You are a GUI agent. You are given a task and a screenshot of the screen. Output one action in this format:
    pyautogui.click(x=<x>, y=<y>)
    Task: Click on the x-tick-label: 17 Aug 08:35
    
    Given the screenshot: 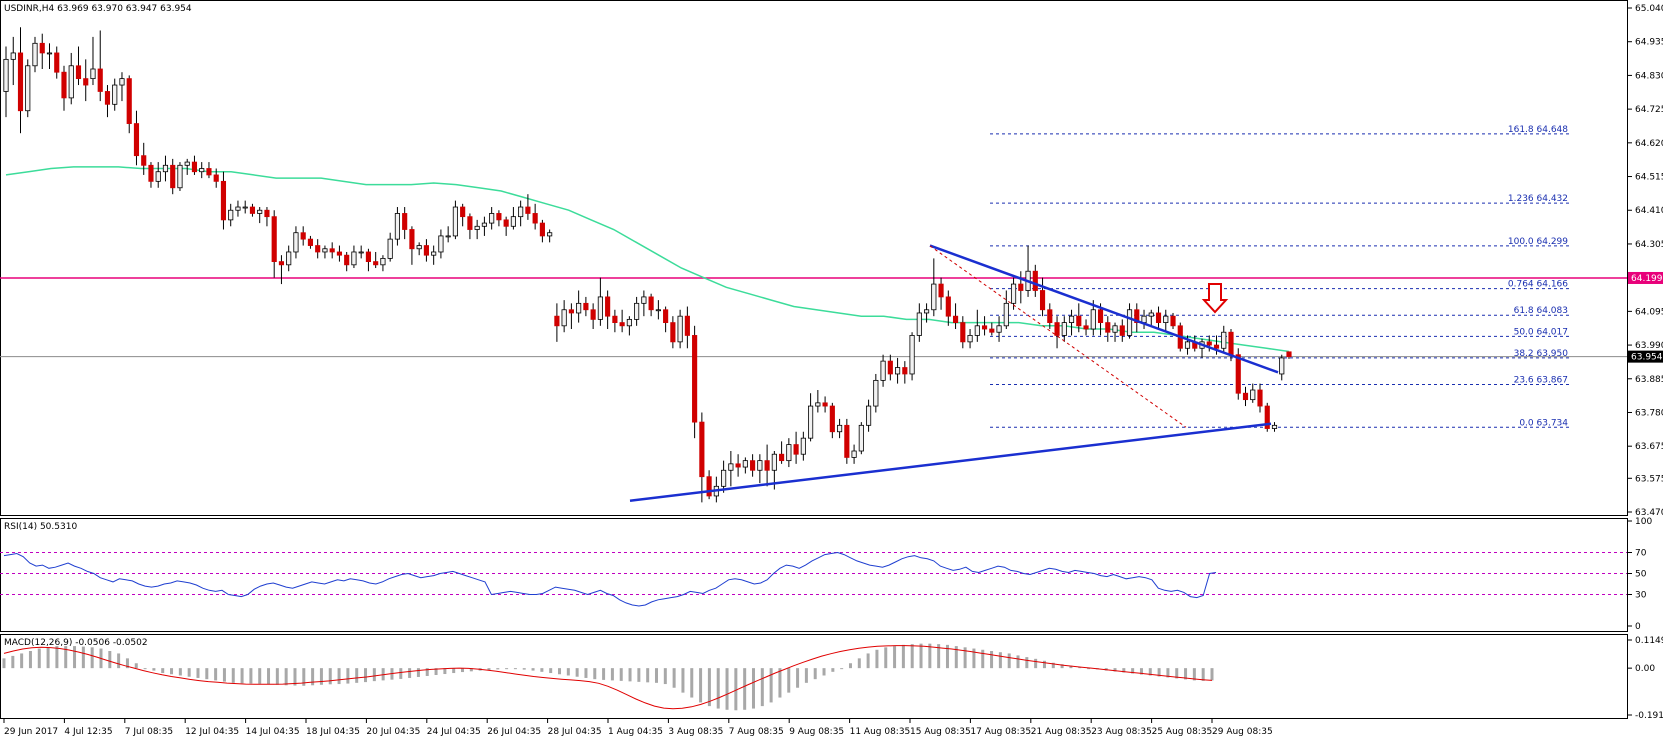 What is the action you would take?
    pyautogui.click(x=1000, y=732)
    